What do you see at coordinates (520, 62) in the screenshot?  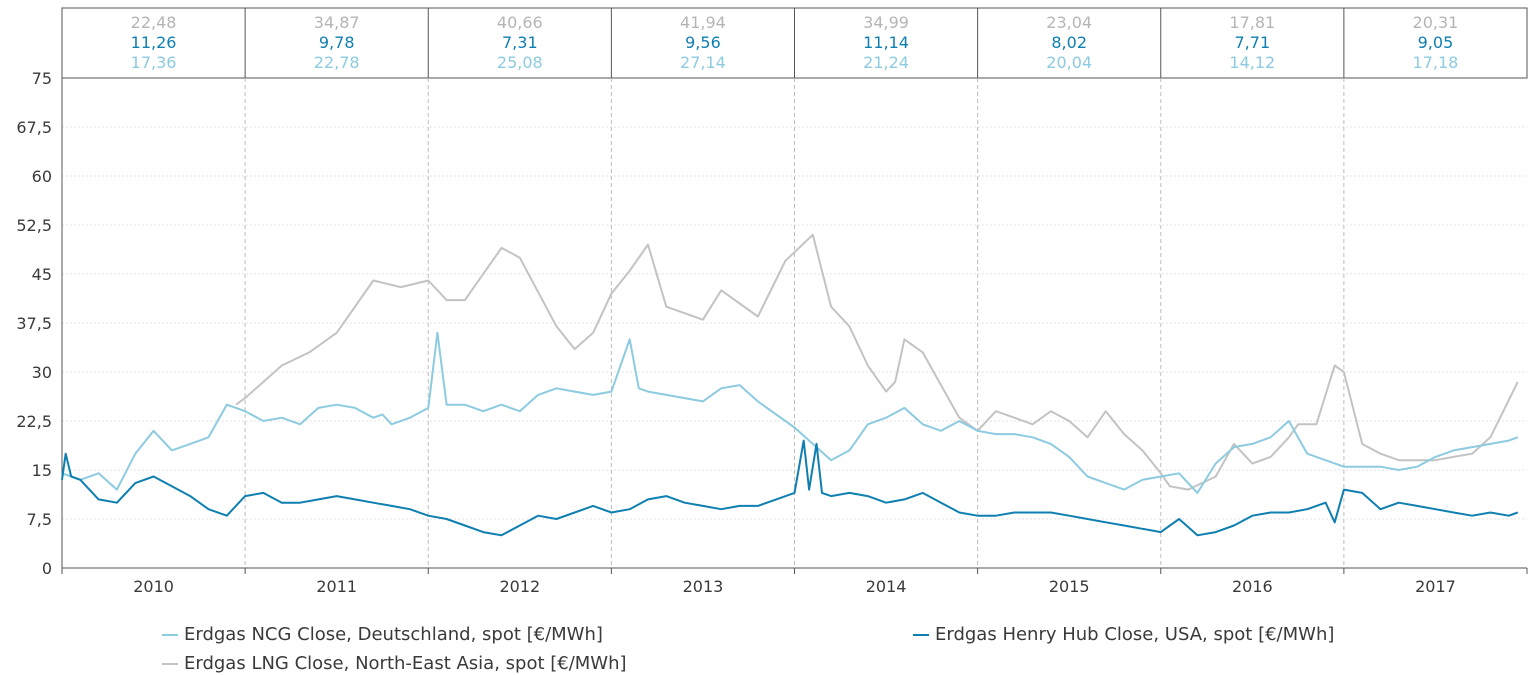 I see `annual-average-ncg: 25,08` at bounding box center [520, 62].